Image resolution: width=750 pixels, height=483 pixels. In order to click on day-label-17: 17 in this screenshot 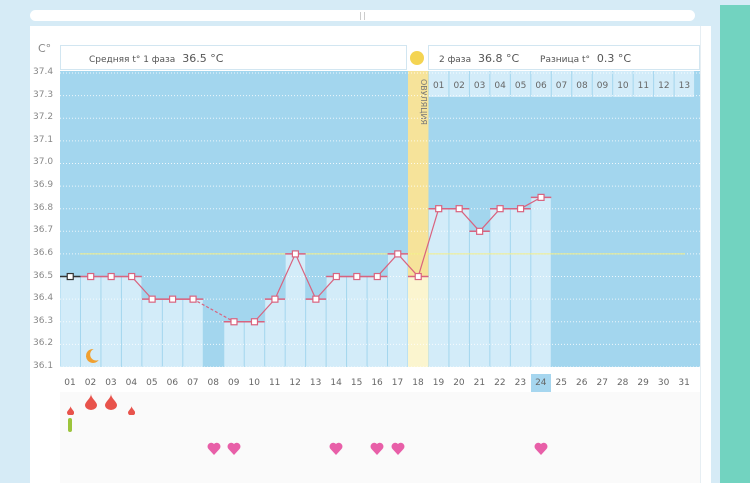, I will do `click(397, 383)`.